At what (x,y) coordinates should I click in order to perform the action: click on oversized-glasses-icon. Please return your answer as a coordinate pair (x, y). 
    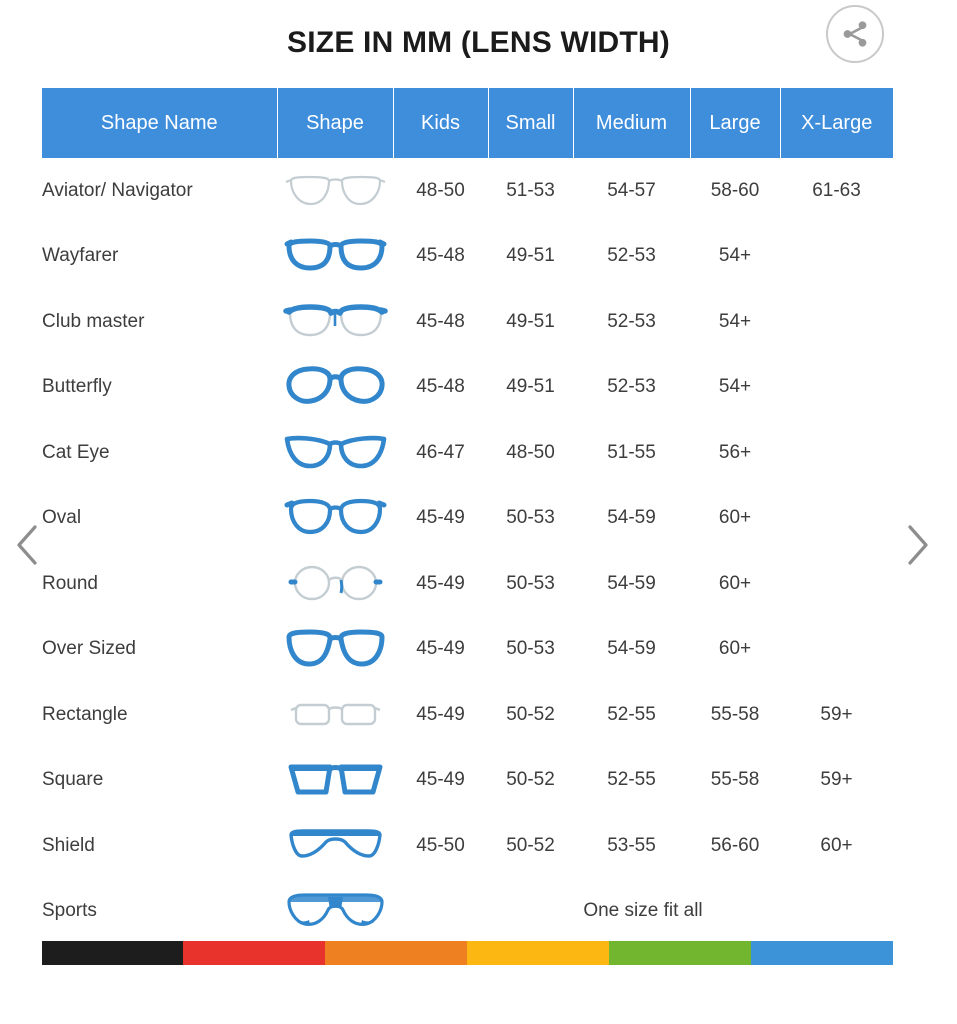
    Looking at the image, I should click on (335, 649).